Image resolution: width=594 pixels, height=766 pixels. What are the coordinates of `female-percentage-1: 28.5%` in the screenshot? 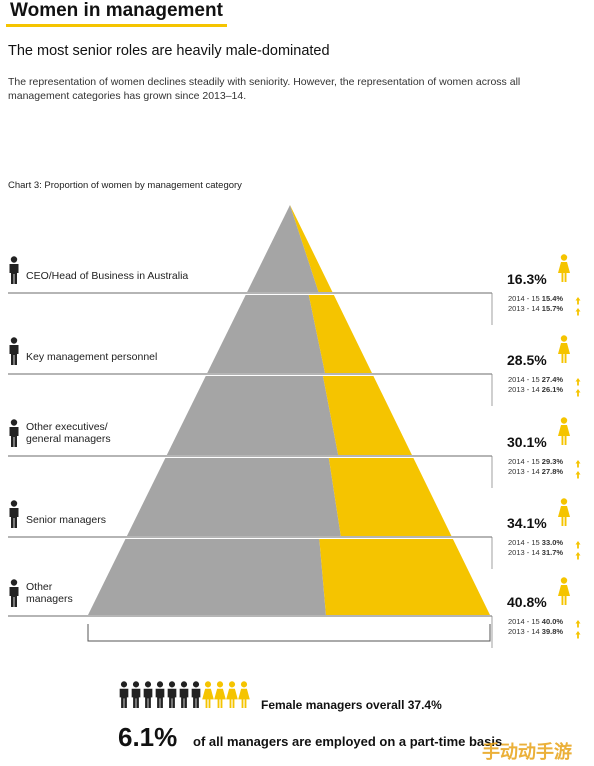 It's located at (527, 360).